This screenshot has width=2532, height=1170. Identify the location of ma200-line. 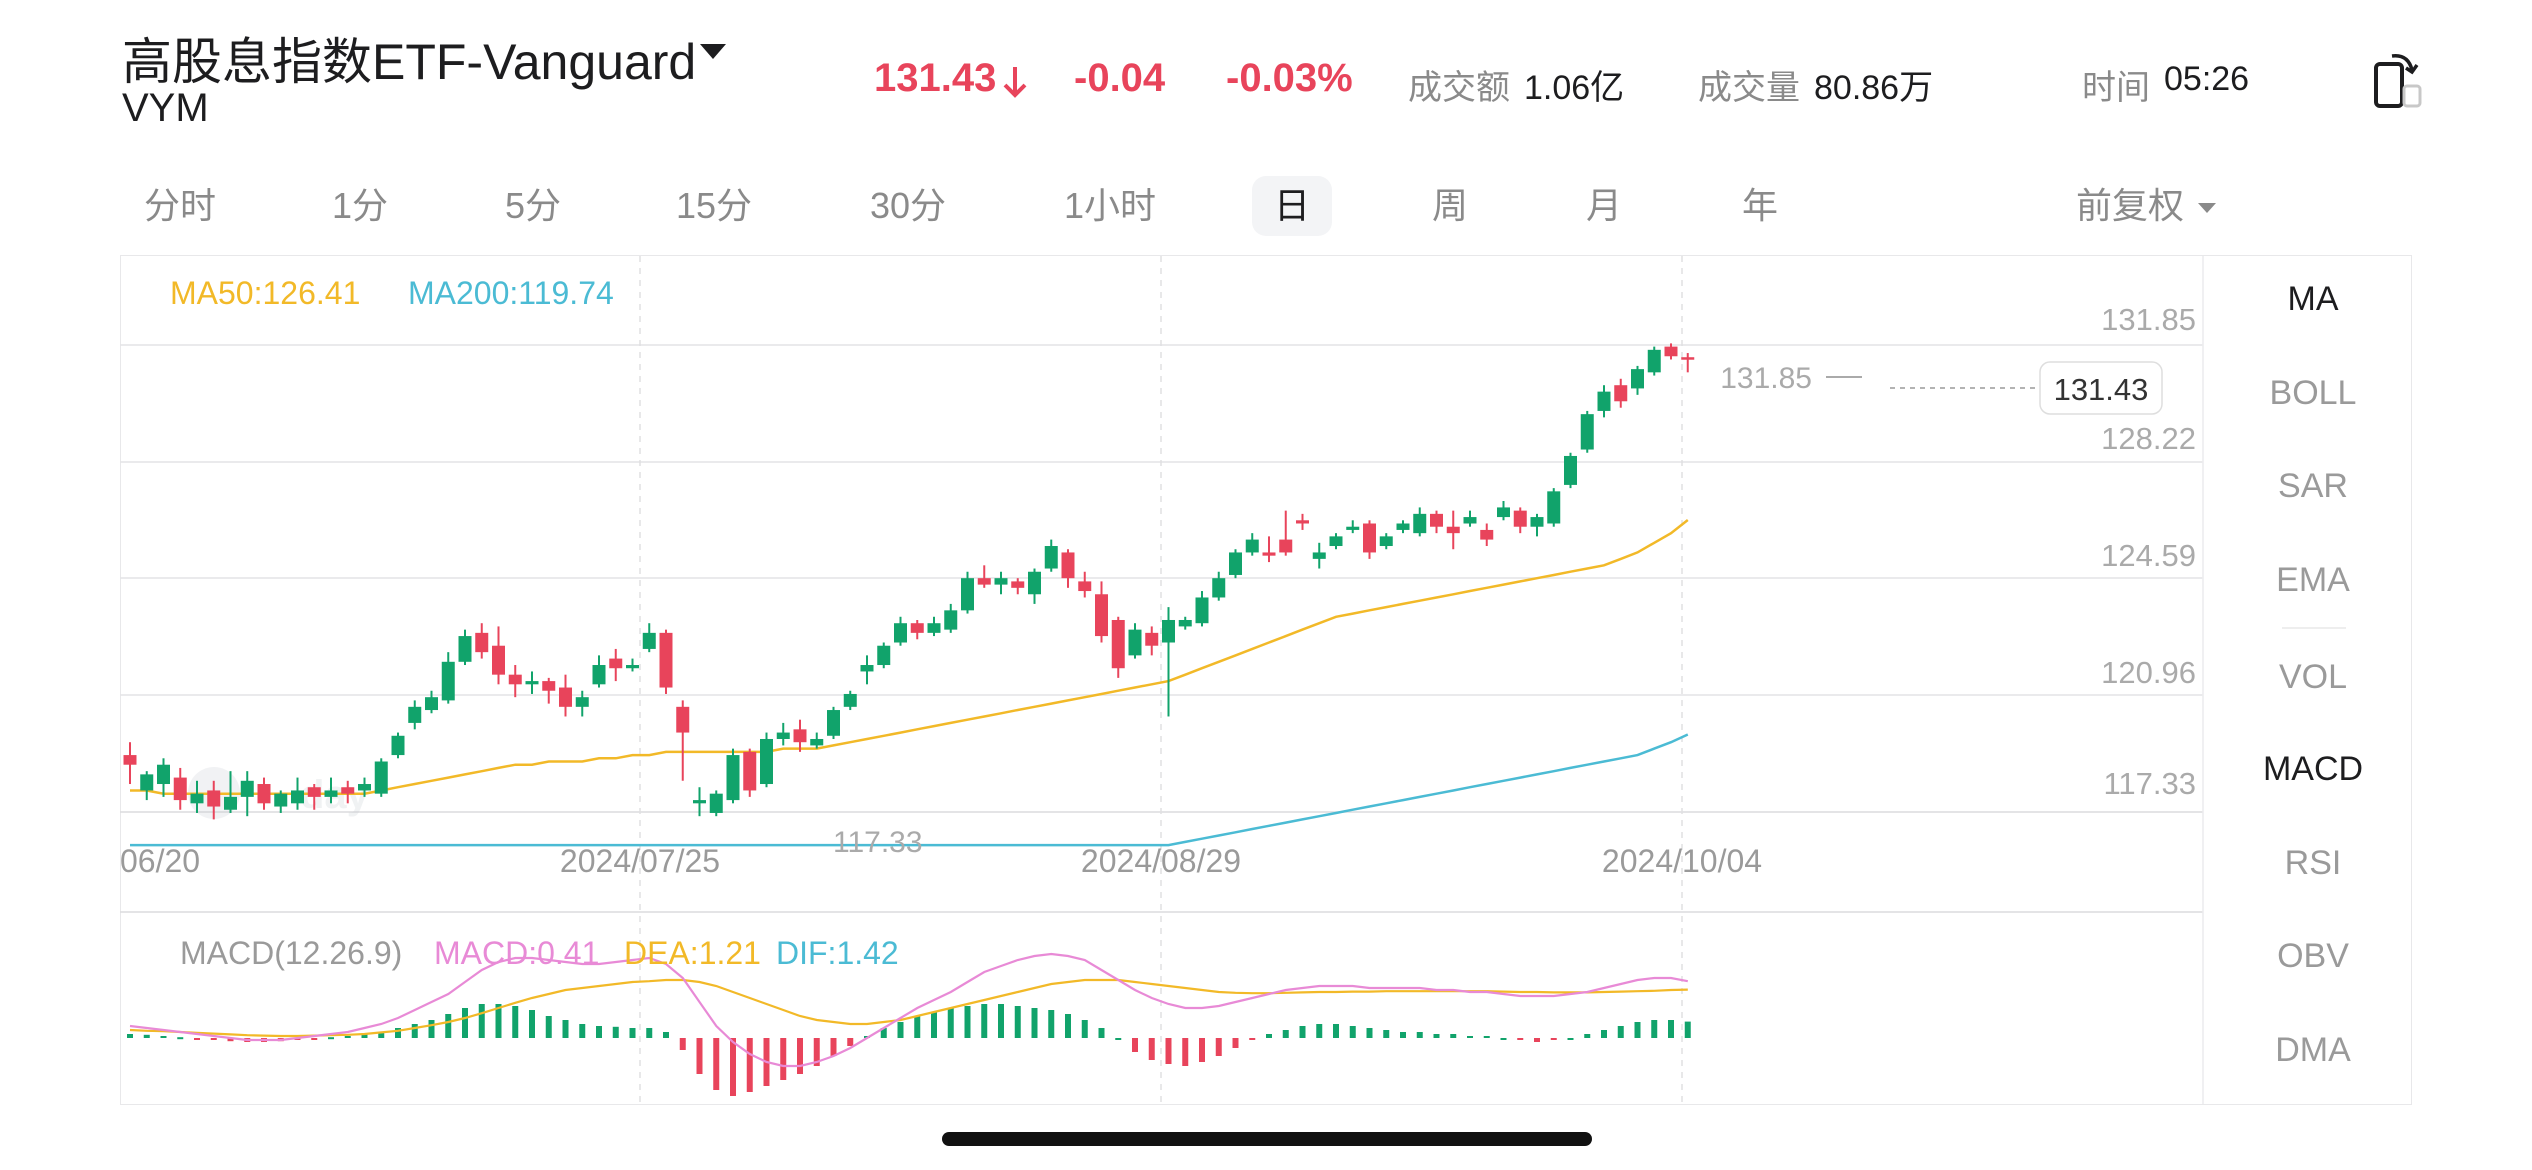
(909, 790).